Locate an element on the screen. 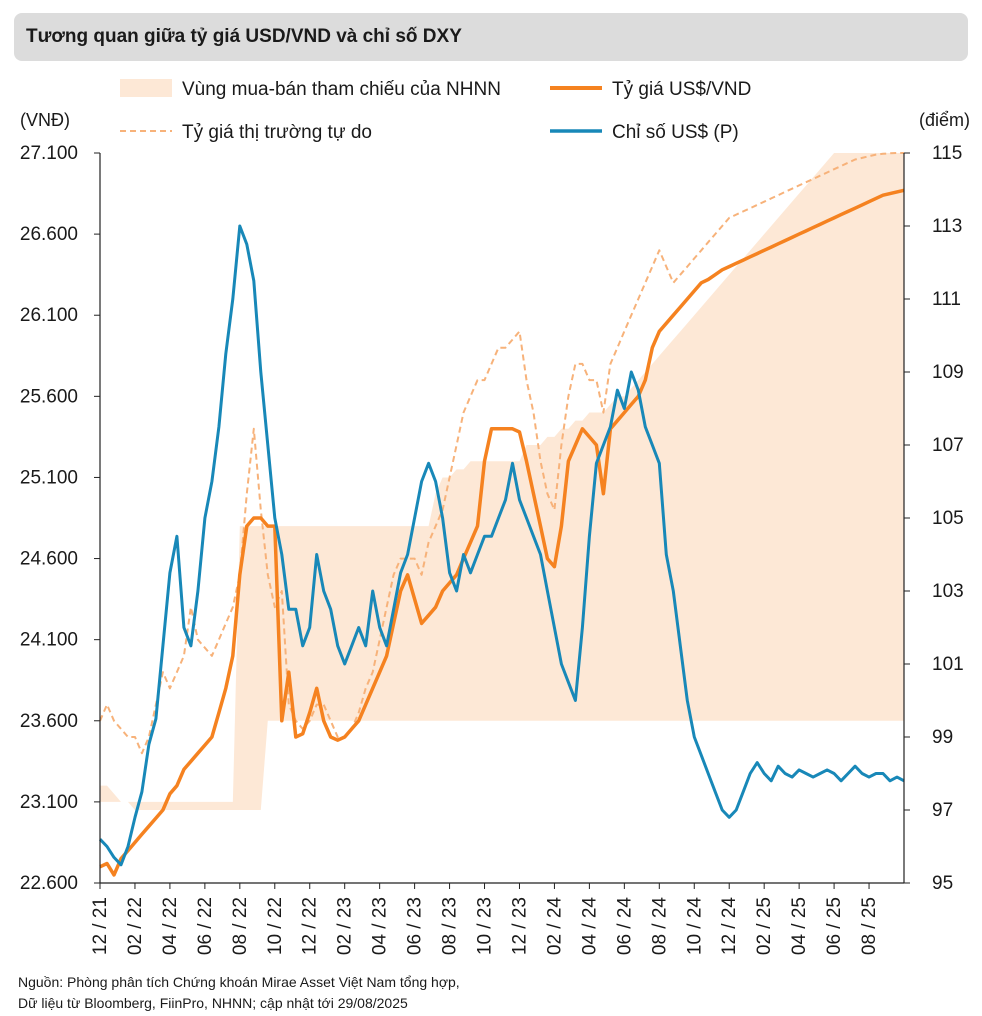  left-tick-label: 27.100 is located at coordinates (49, 153).